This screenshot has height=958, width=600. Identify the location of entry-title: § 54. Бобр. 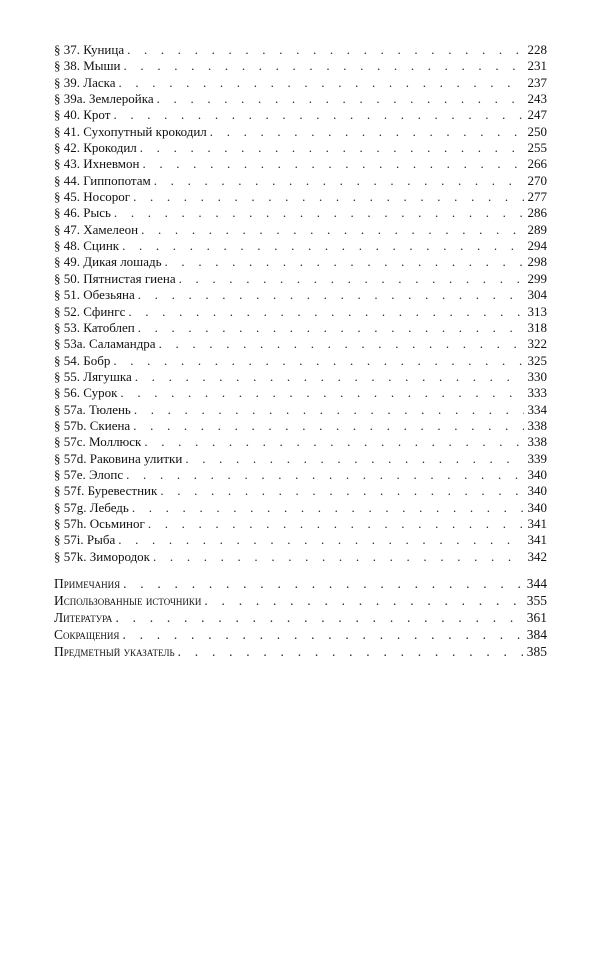
(82, 360).